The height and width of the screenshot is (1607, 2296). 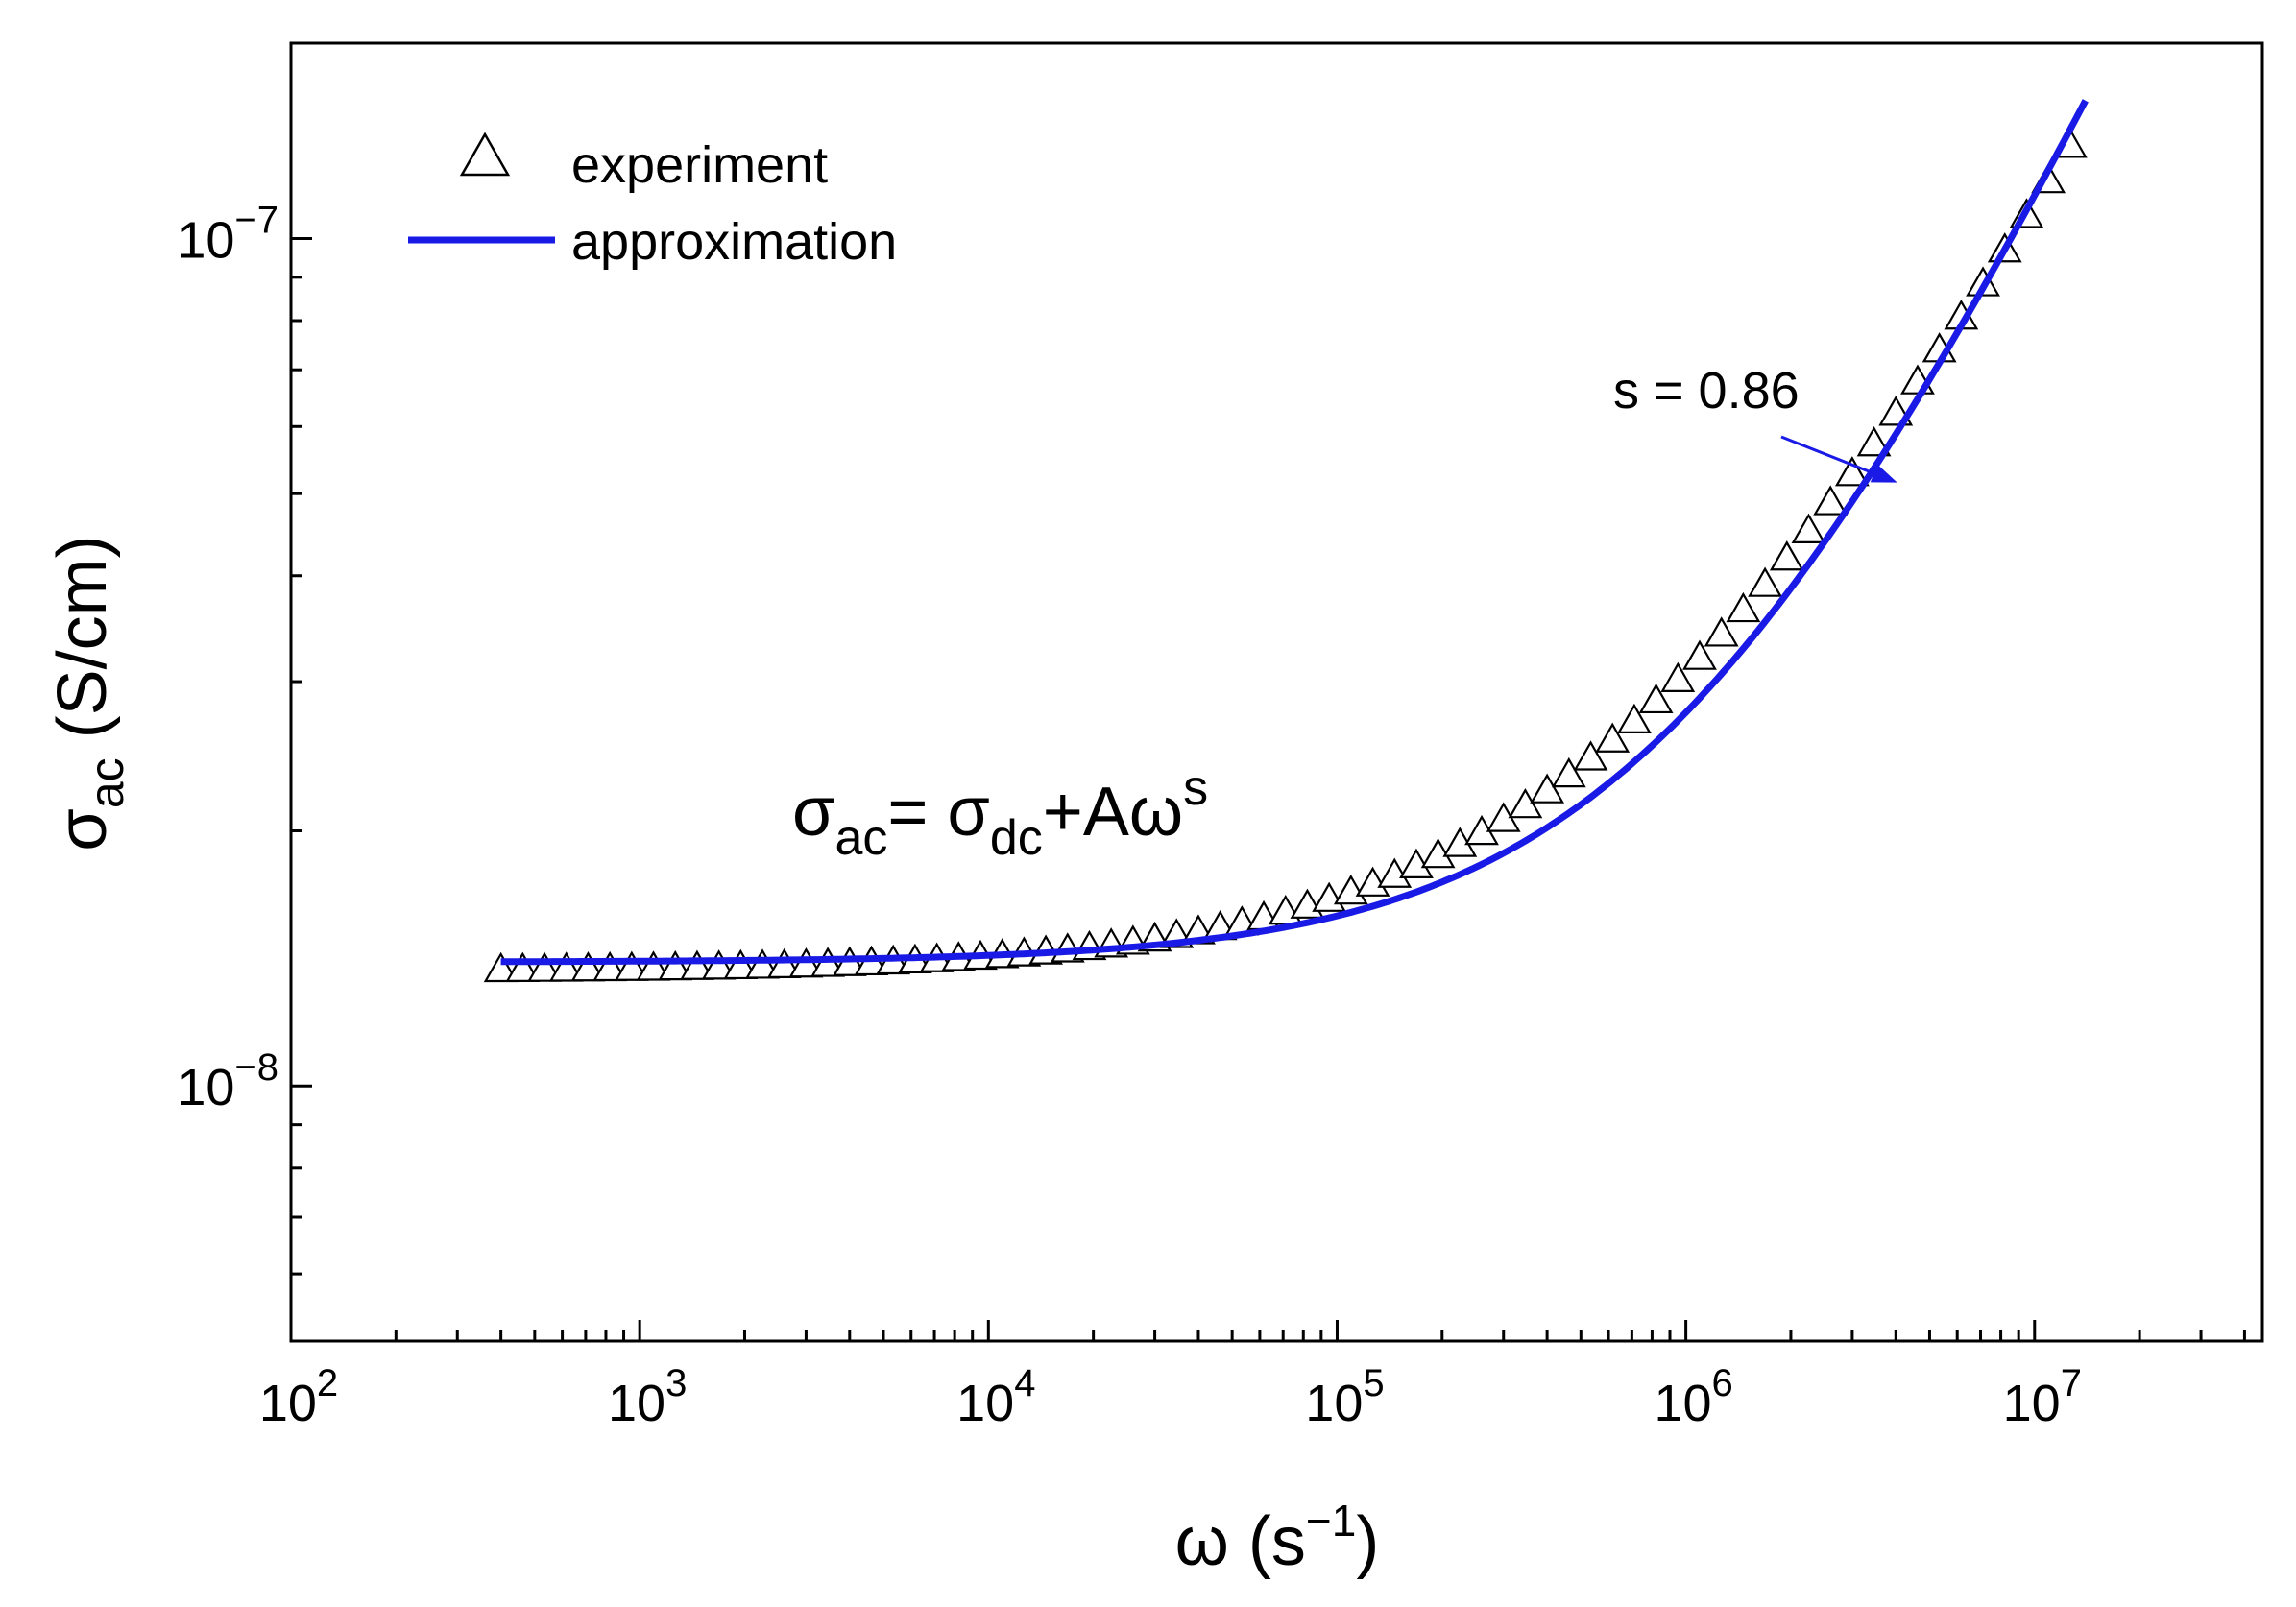 I want to click on equation-sub-dc: dc, so click(x=1017, y=838).